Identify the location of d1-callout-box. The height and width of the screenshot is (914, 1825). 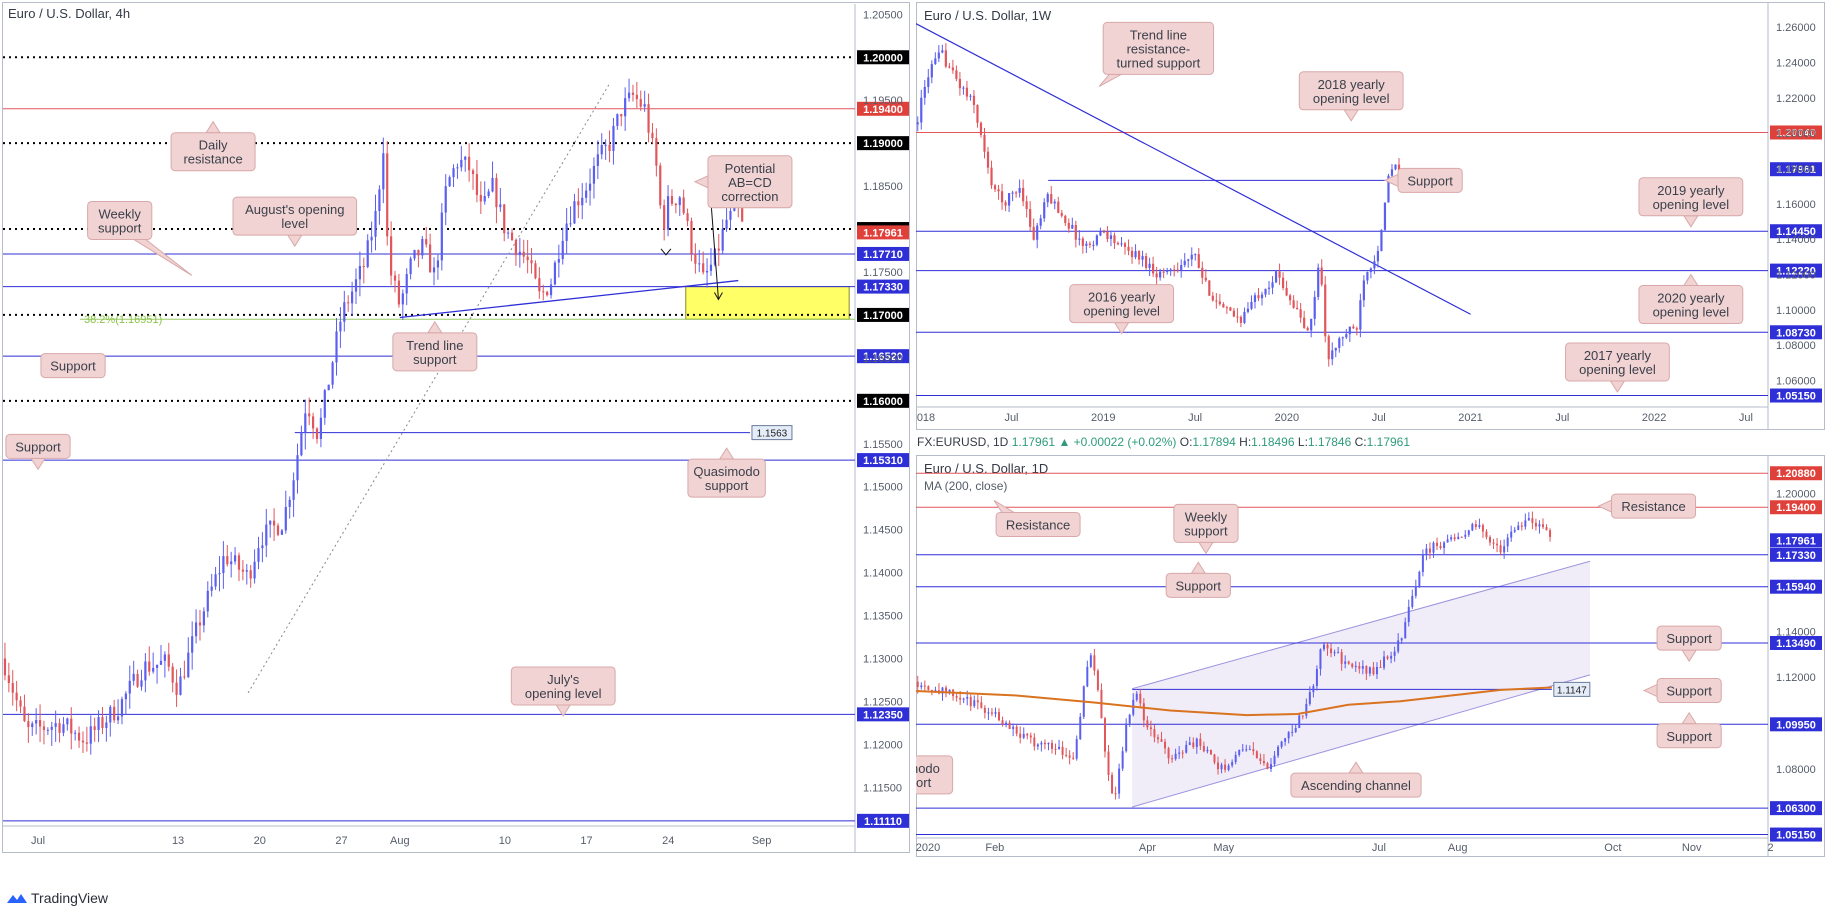
(1038, 524).